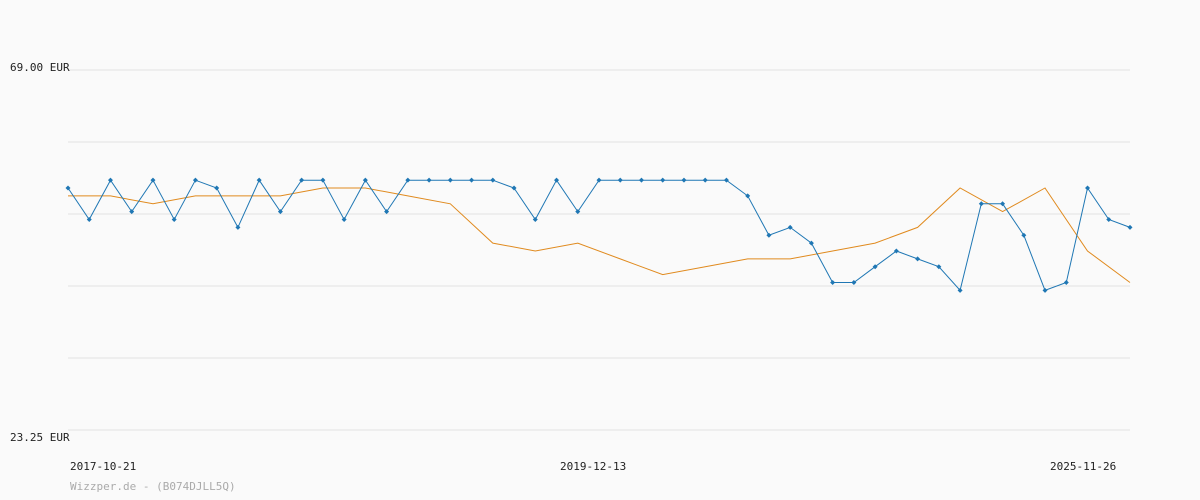  Describe the element at coordinates (40, 67) in the screenshot. I see `y-tick-label-max: 69.00 EUR` at that location.